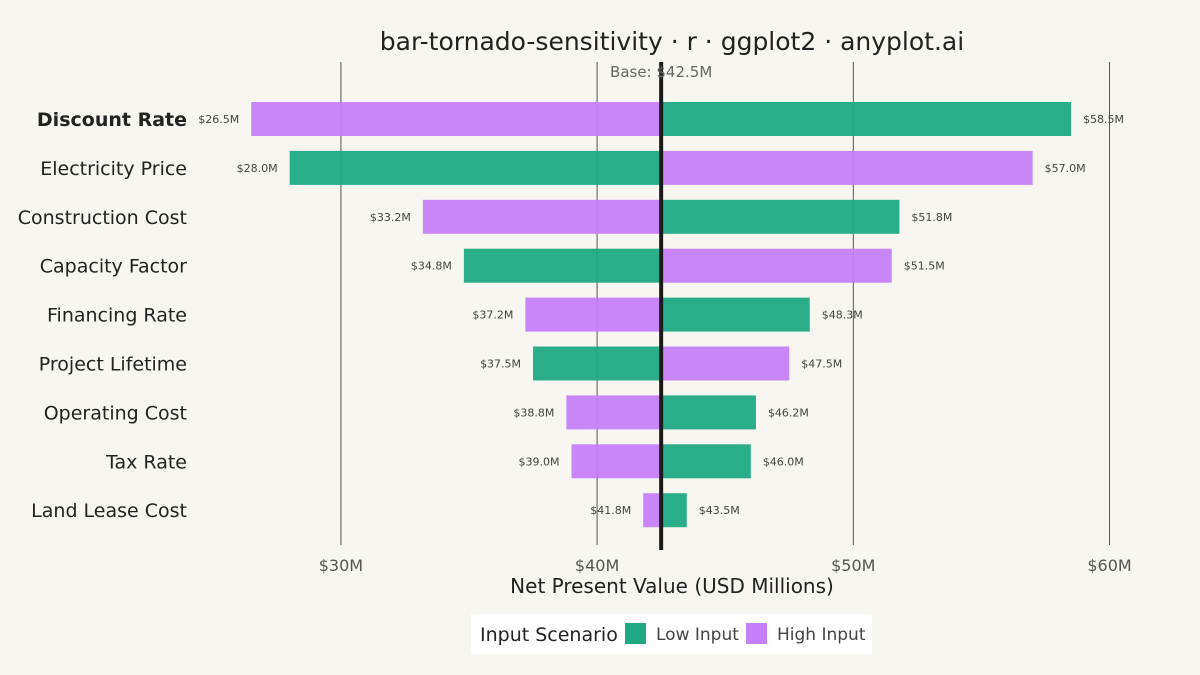 The height and width of the screenshot is (675, 1200). What do you see at coordinates (597, 565) in the screenshot?
I see `x-tick-label: $40M` at bounding box center [597, 565].